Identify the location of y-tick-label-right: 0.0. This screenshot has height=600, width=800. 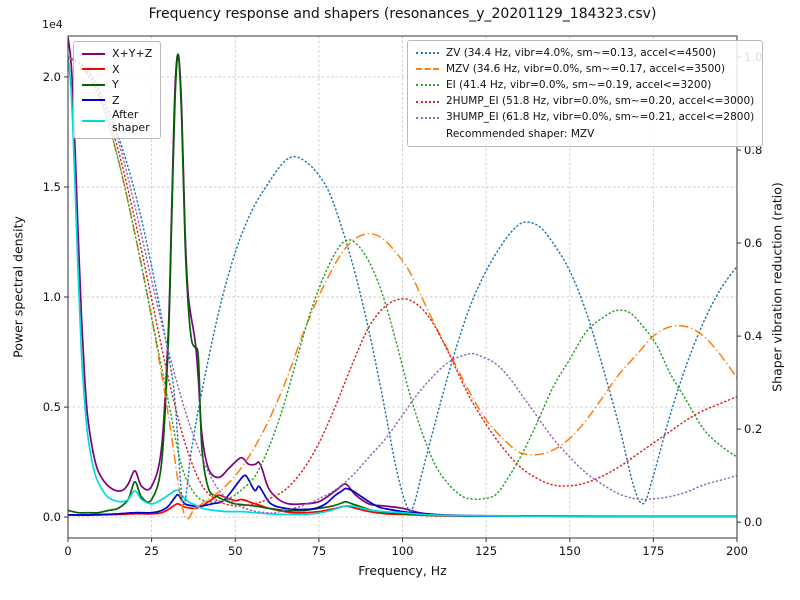
(753, 522).